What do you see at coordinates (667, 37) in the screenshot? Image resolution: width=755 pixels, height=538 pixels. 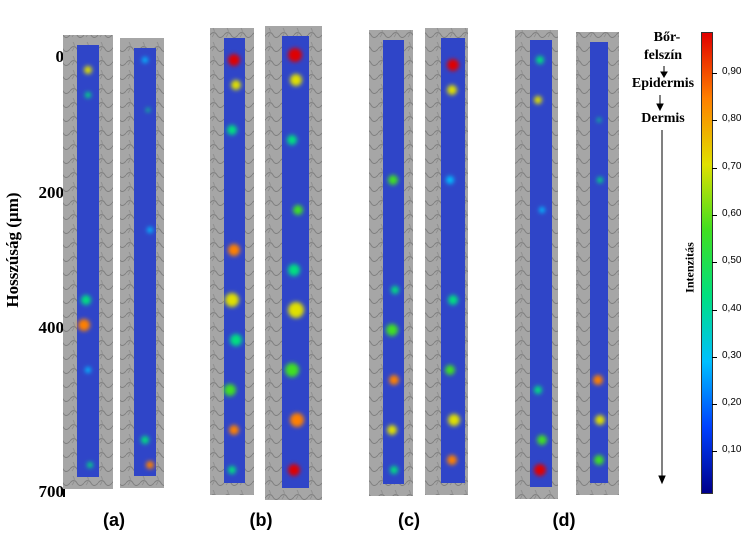 I see `layer-surface-line1: Bőr-` at bounding box center [667, 37].